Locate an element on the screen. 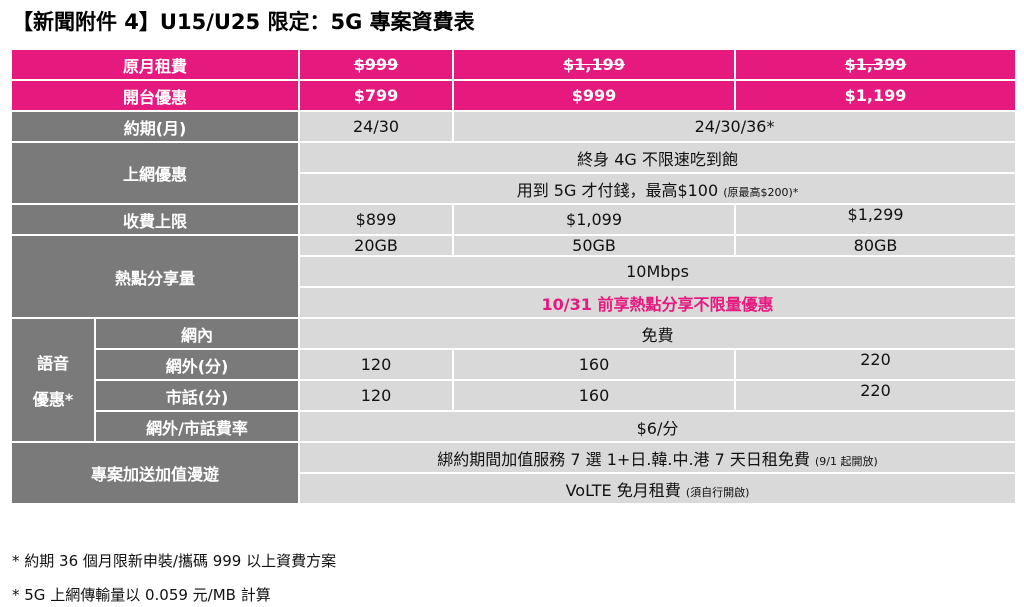 This screenshot has height=607, width=1024. data-5g-pay: 用到 5G 才付錢，最高$100 (原最高$200)* is located at coordinates (658, 188).